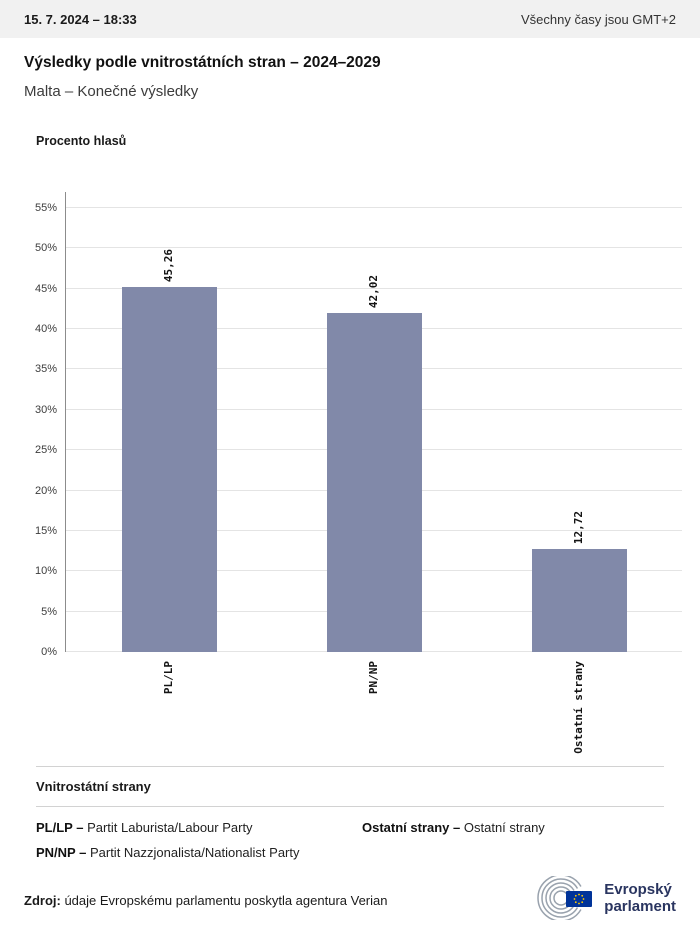 This screenshot has height=931, width=700. Describe the element at coordinates (49, 611) in the screenshot. I see `y-tick-label: 5%` at that location.